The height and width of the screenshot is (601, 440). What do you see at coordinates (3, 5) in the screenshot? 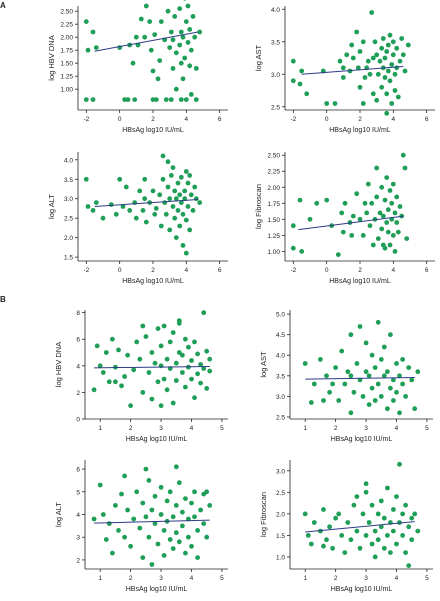
I see `panel-label: A` at bounding box center [3, 5].